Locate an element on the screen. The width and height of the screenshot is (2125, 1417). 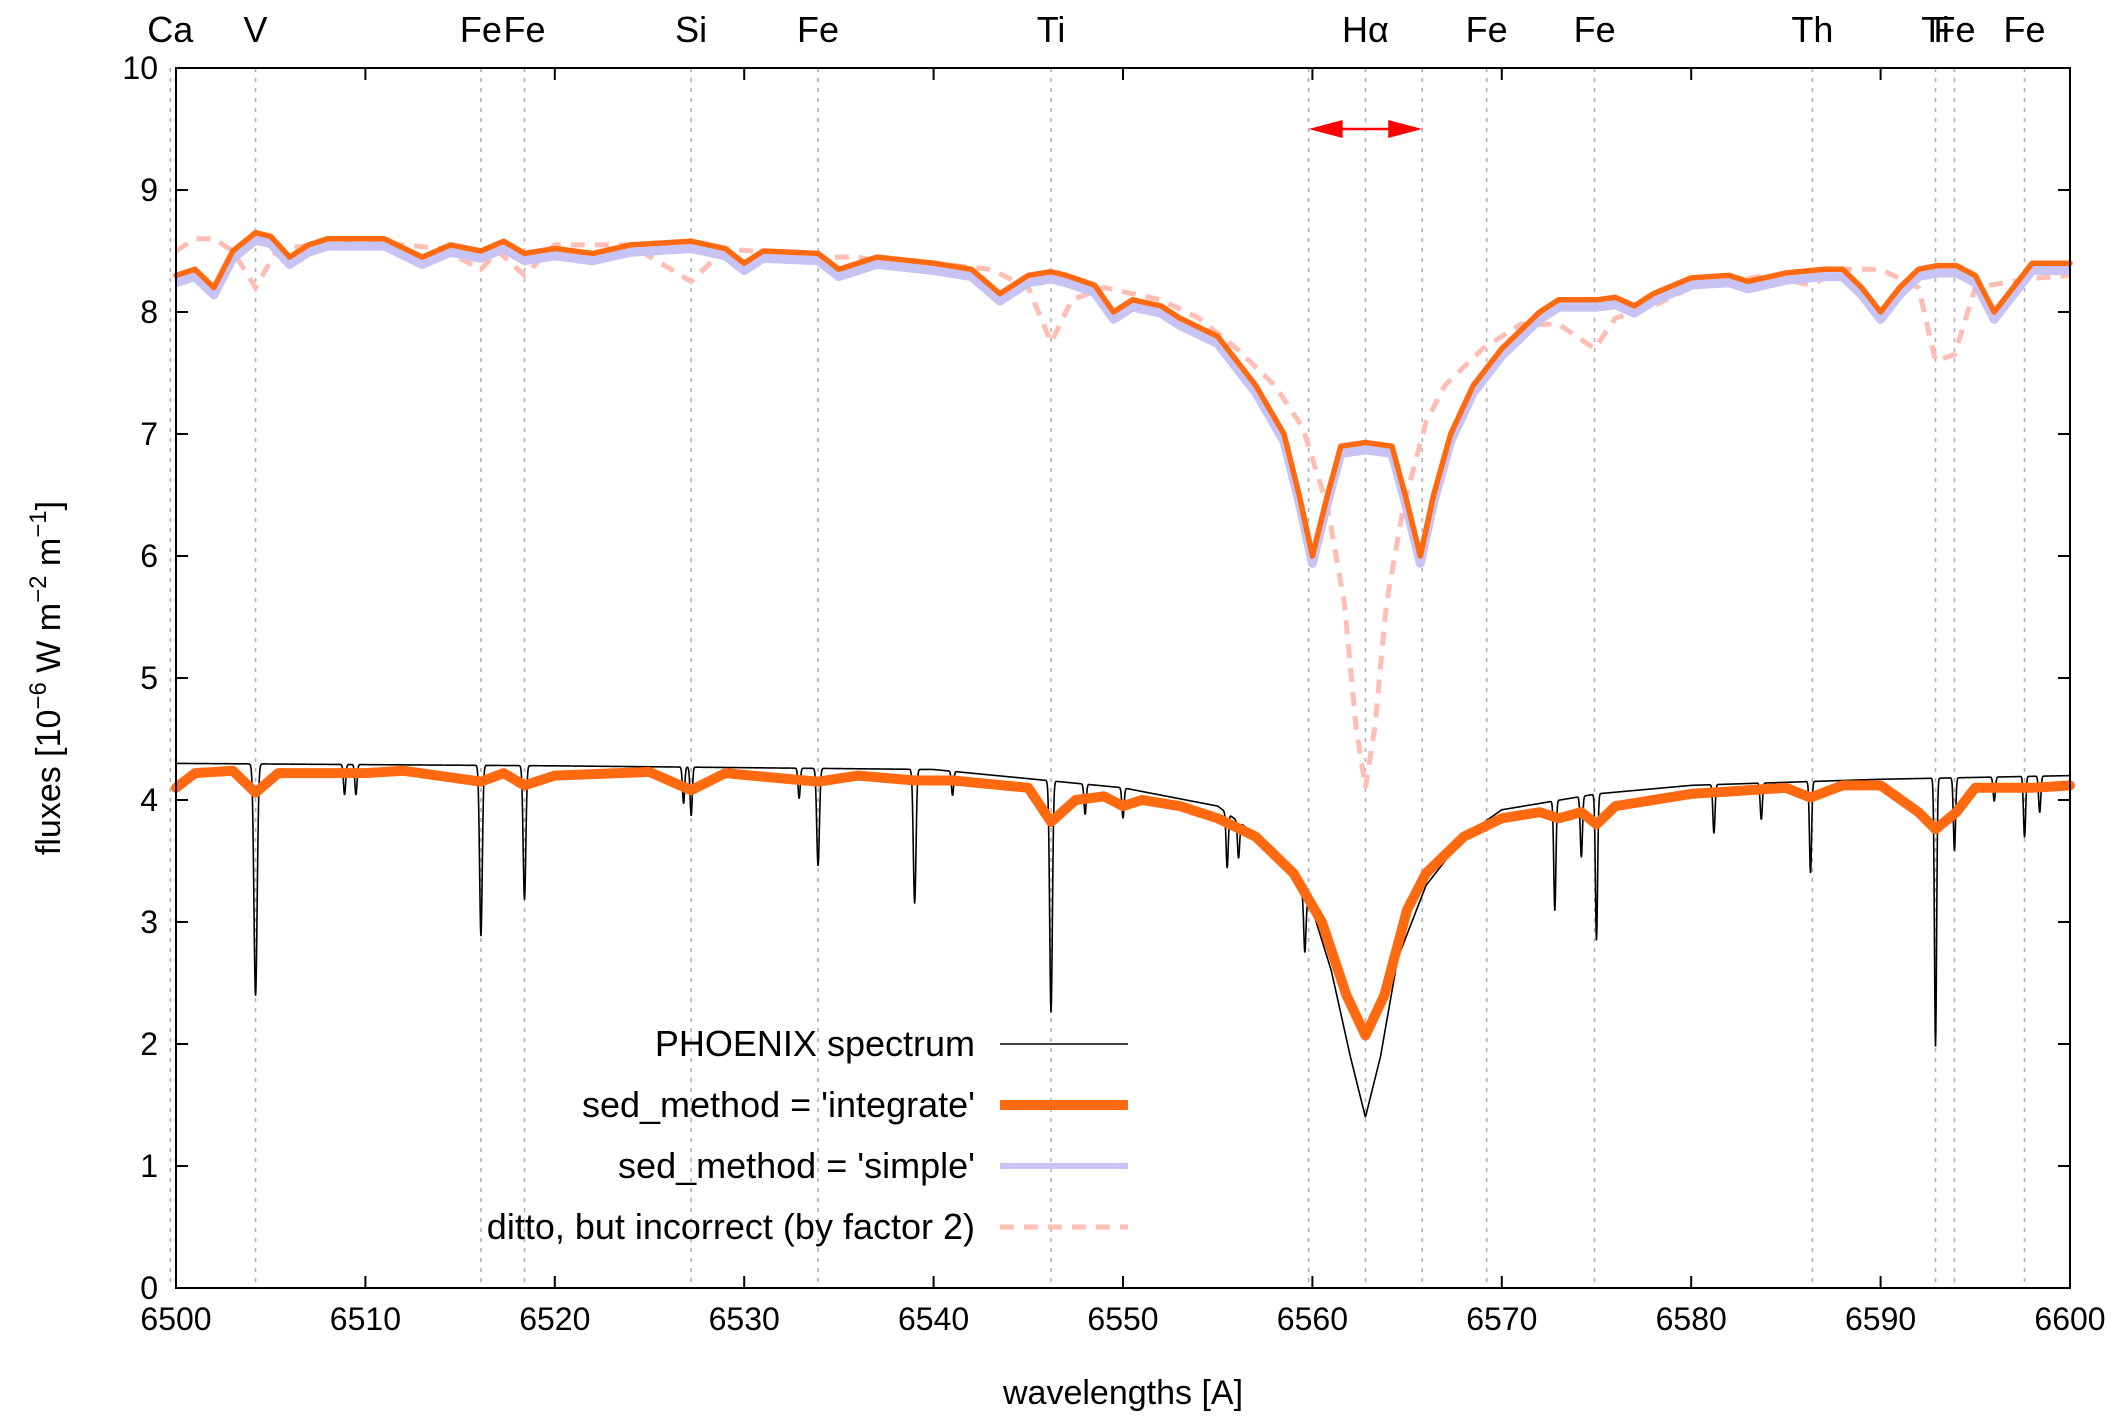
arrow-head-right is located at coordinates (1405, 129).